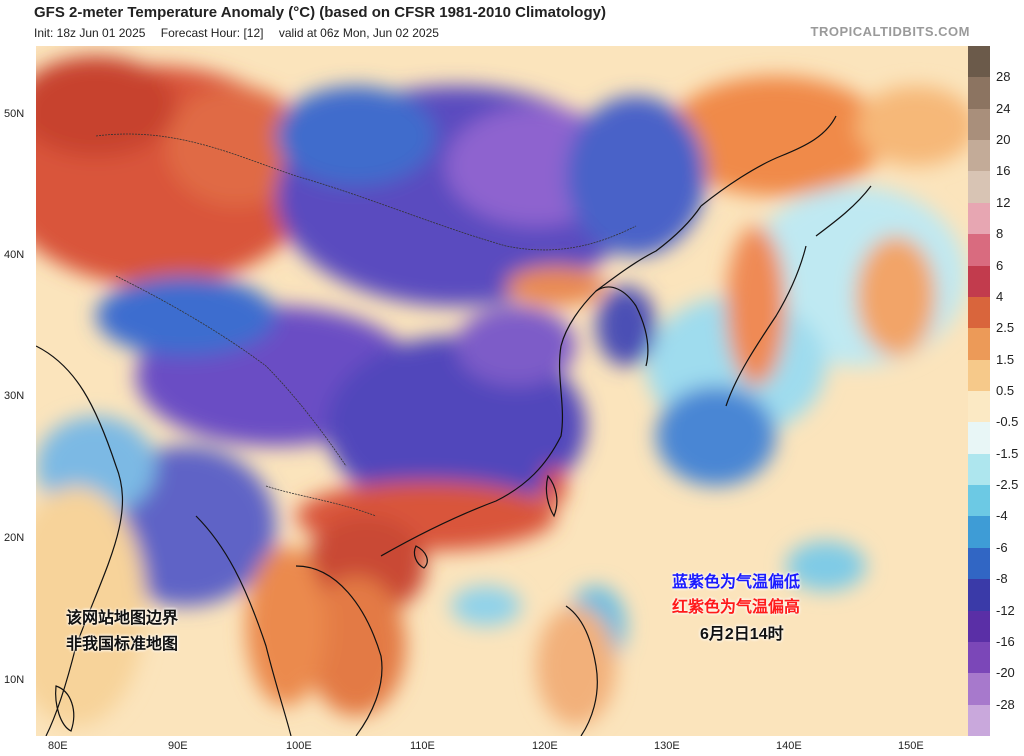  What do you see at coordinates (212, 33) in the screenshot?
I see `forecast-hour: Forecast Hour: [12]` at bounding box center [212, 33].